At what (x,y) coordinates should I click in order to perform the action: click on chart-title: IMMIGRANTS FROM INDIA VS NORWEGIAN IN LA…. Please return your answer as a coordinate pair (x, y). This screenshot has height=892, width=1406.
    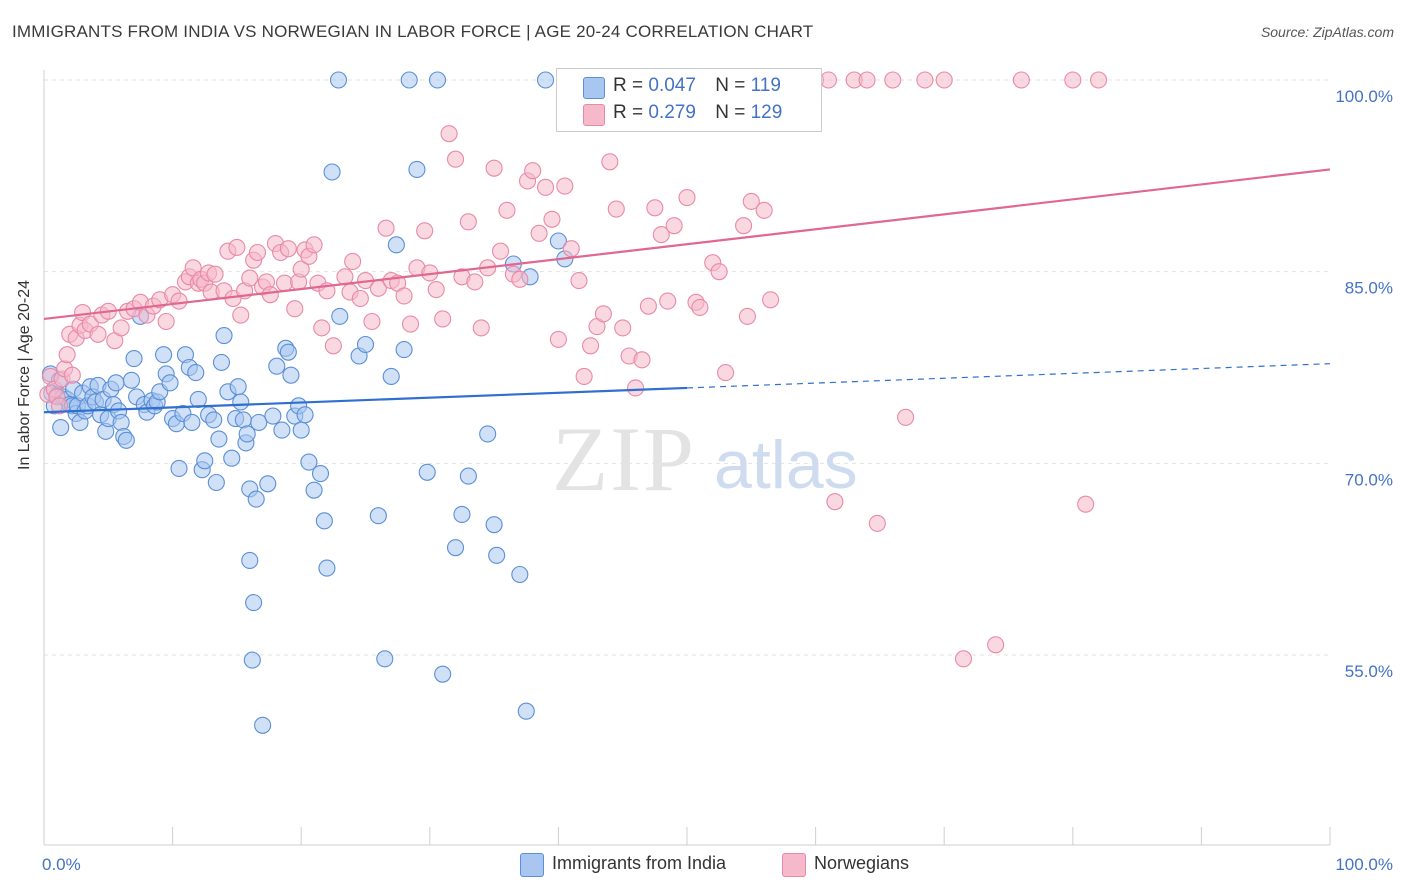
    Looking at the image, I should click on (413, 31).